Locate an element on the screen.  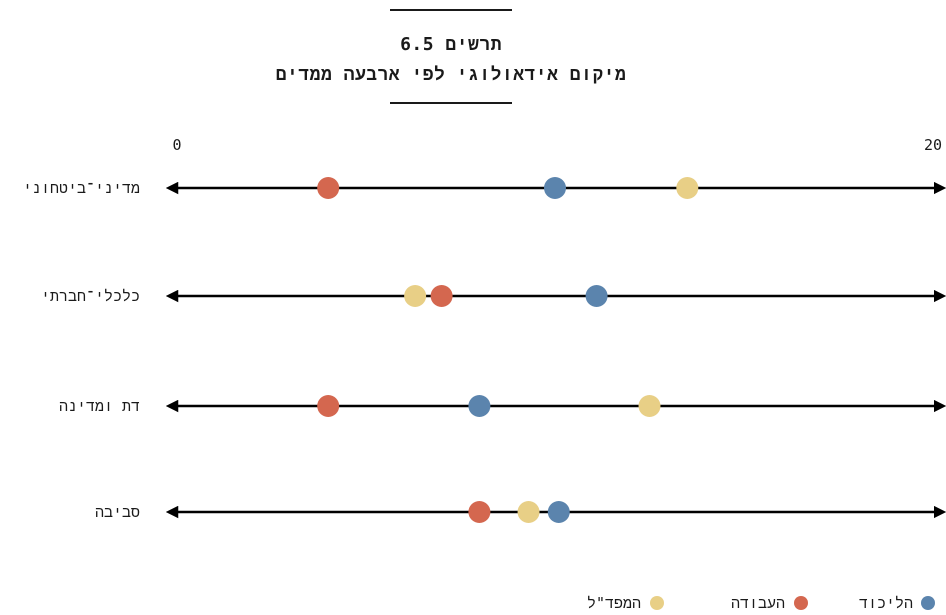
category-label: מדיני־ביטחוני is located at coordinates (81, 188).